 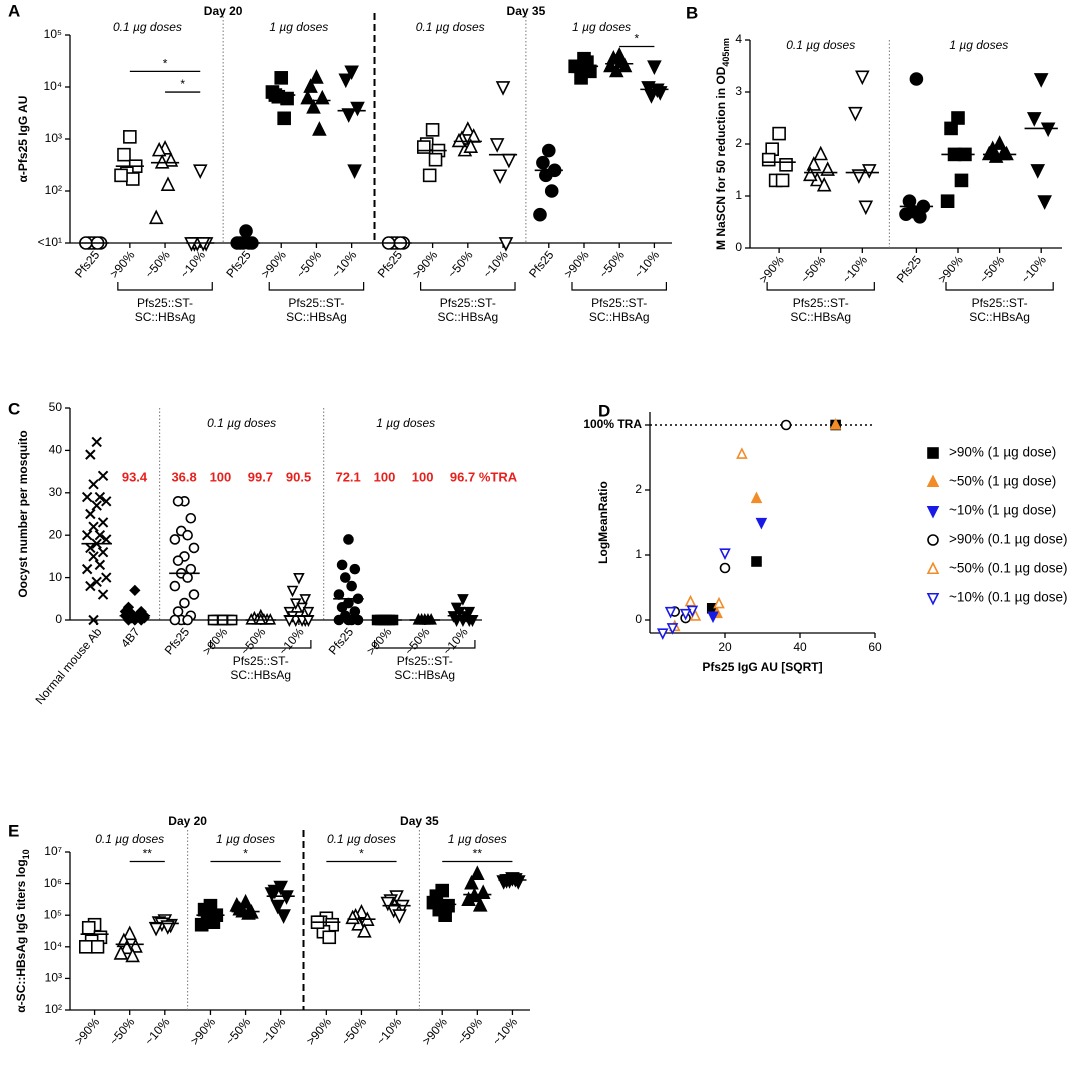 I want to click on legend-label: ~50% (0.1 µg dose), so click(x=1008, y=568).